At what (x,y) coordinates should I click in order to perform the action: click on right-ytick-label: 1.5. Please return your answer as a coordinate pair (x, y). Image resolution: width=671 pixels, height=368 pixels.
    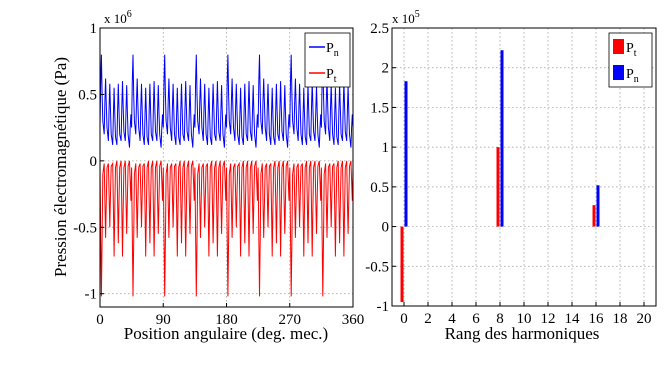
    Looking at the image, I should click on (379, 108).